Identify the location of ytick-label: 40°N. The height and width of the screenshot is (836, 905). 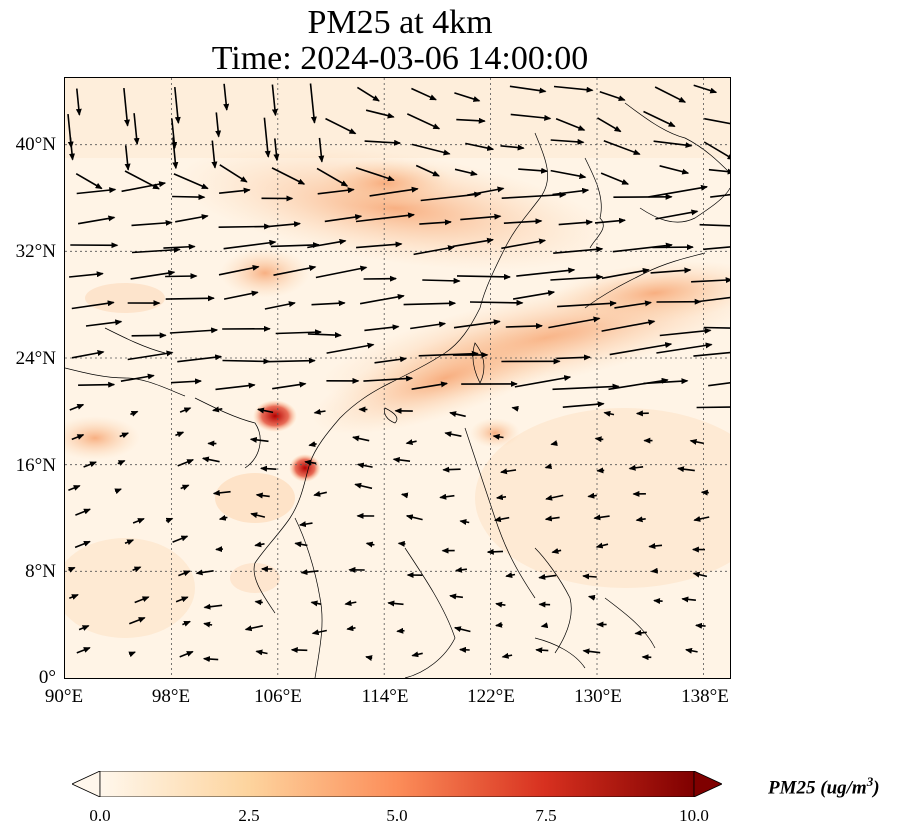
(35, 144).